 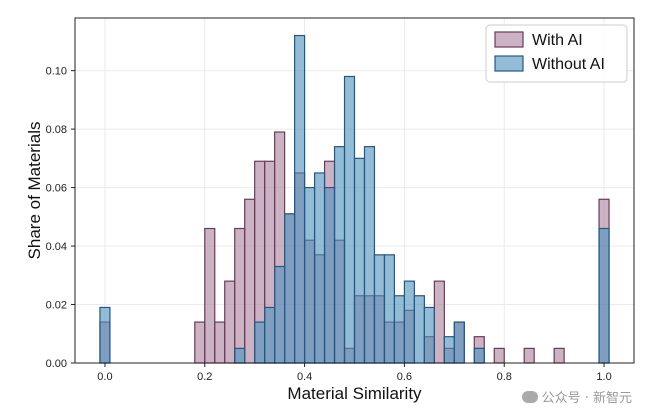 What do you see at coordinates (56, 189) in the screenshot?
I see `y-tick-label: 0.06` at bounding box center [56, 189].